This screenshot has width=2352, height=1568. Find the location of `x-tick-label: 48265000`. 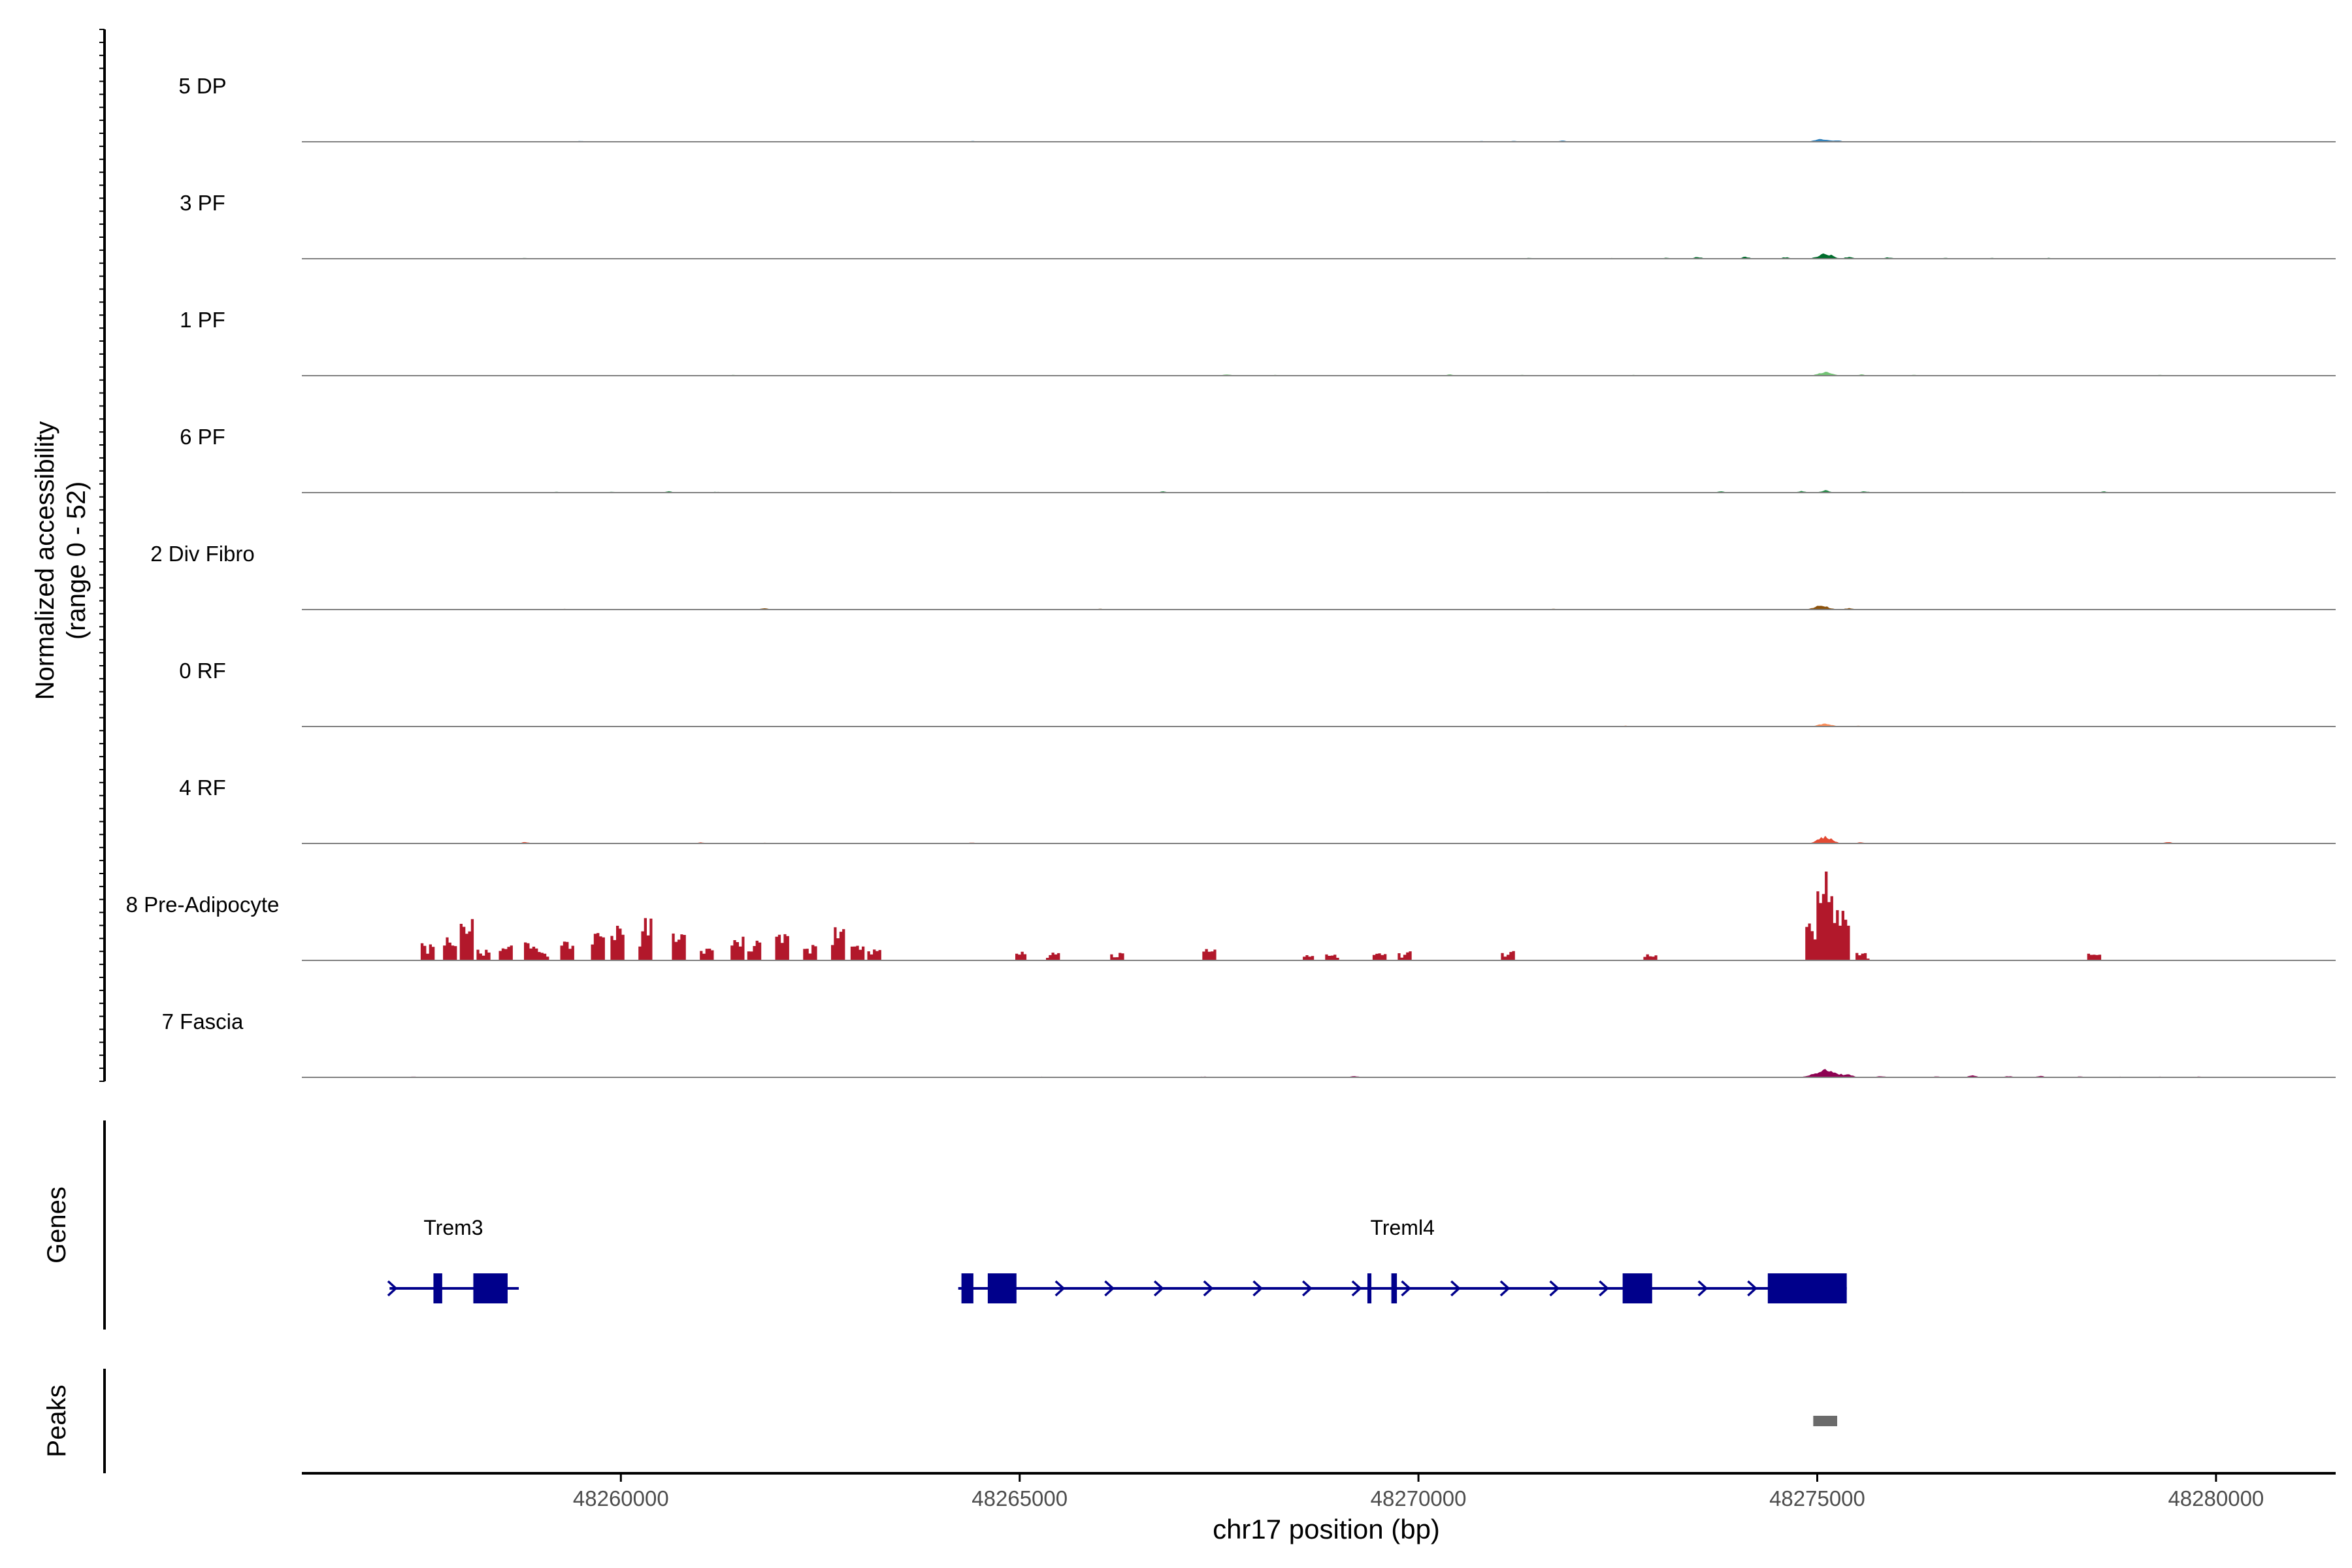

x-tick-label: 48265000 is located at coordinates (1020, 1498).